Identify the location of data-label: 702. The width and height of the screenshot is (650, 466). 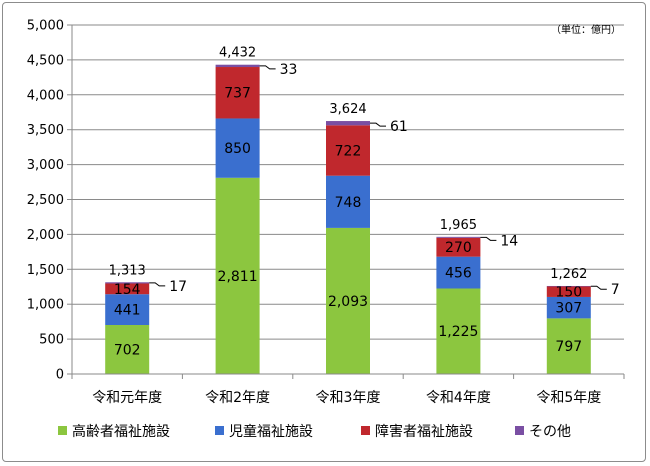
(127, 351).